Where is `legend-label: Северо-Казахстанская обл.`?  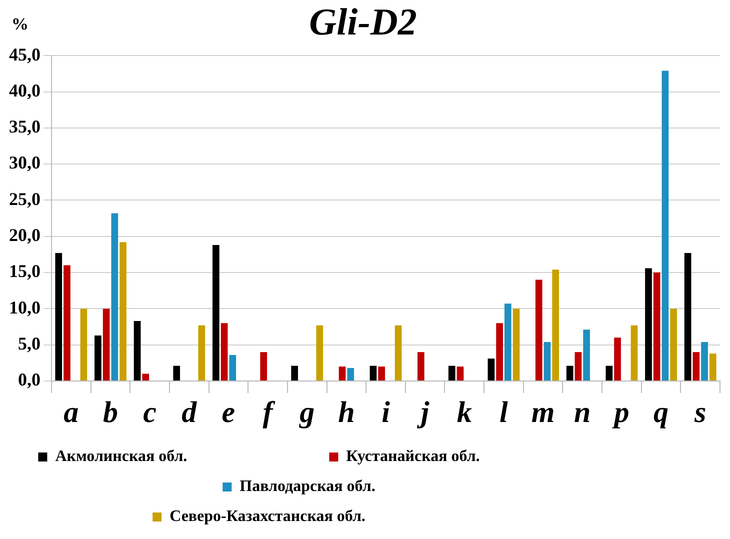 legend-label: Северо-Казахстанская обл. is located at coordinates (372, 517).